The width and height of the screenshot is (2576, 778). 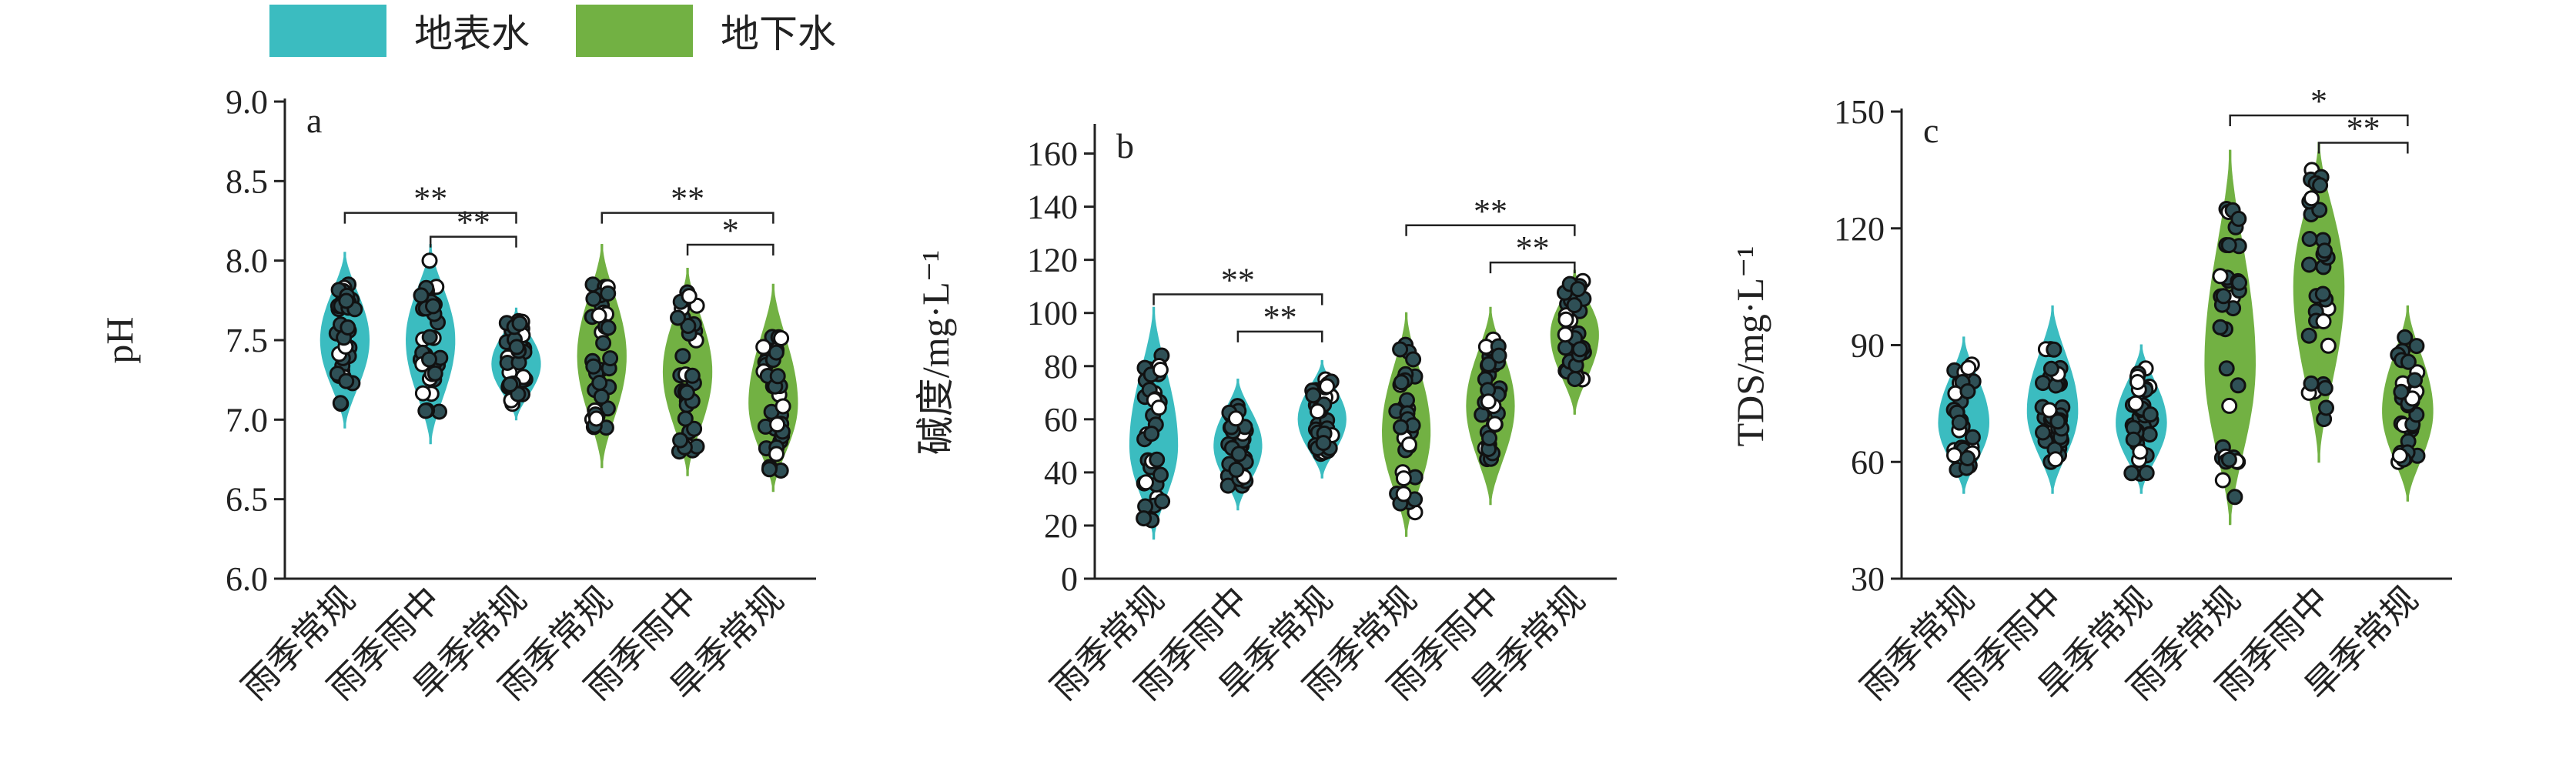 I want to click on y-tick-label: 90, so click(x=1868, y=346).